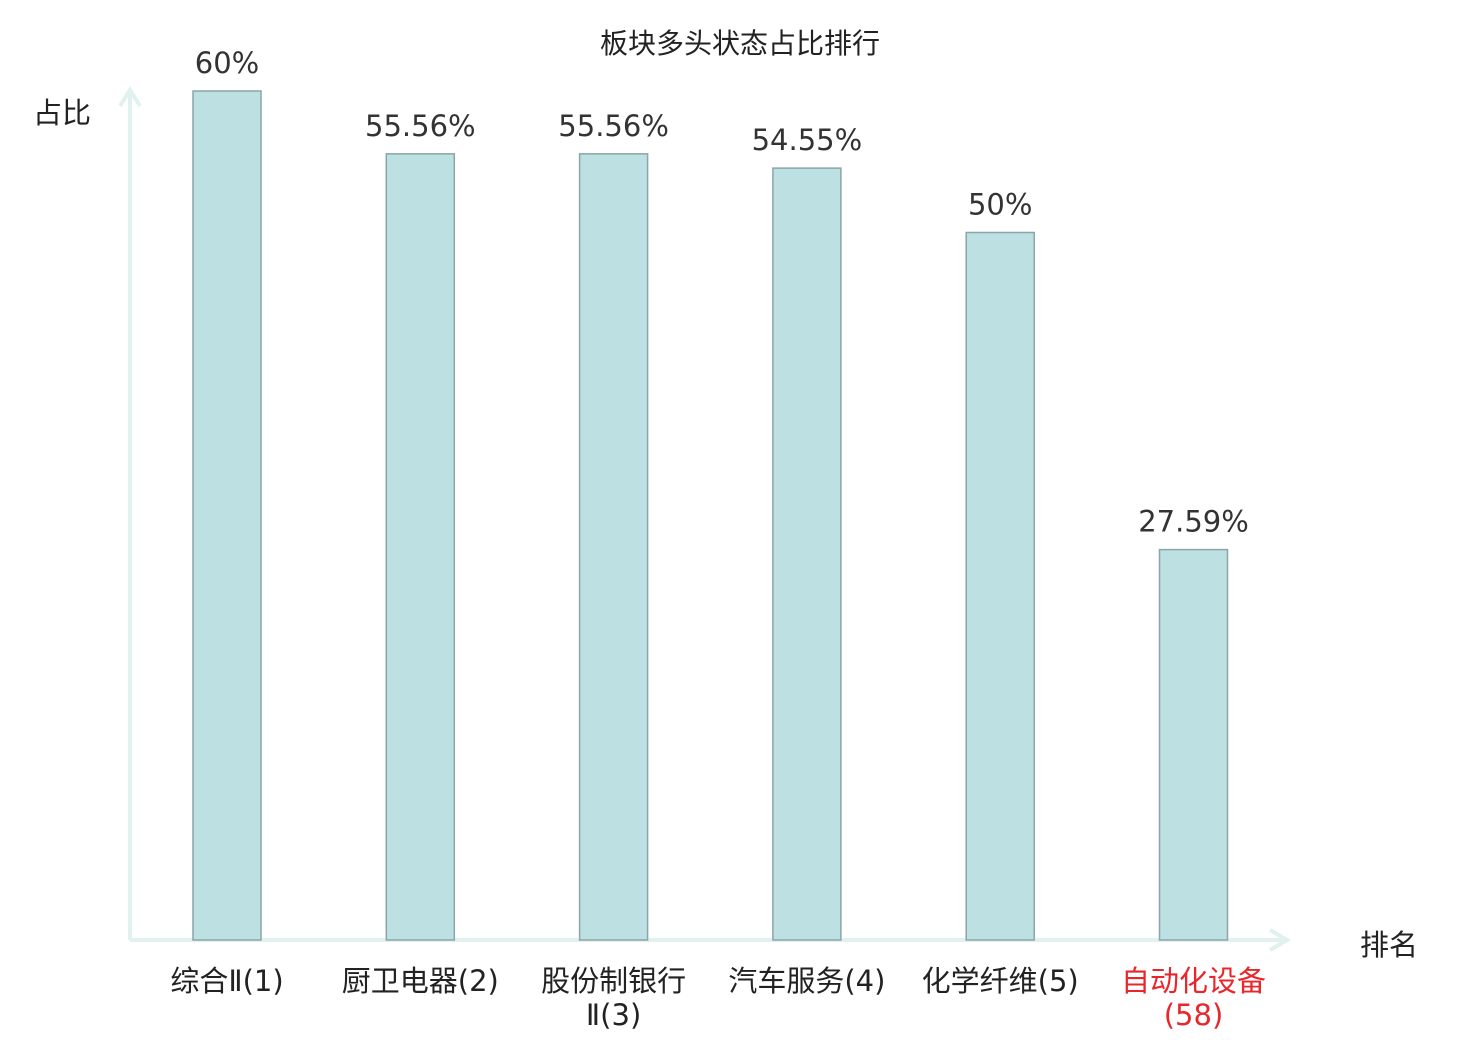 The image size is (1480, 1040). What do you see at coordinates (1193, 998) in the screenshot?
I see `category-label: 自动化设备(58)` at bounding box center [1193, 998].